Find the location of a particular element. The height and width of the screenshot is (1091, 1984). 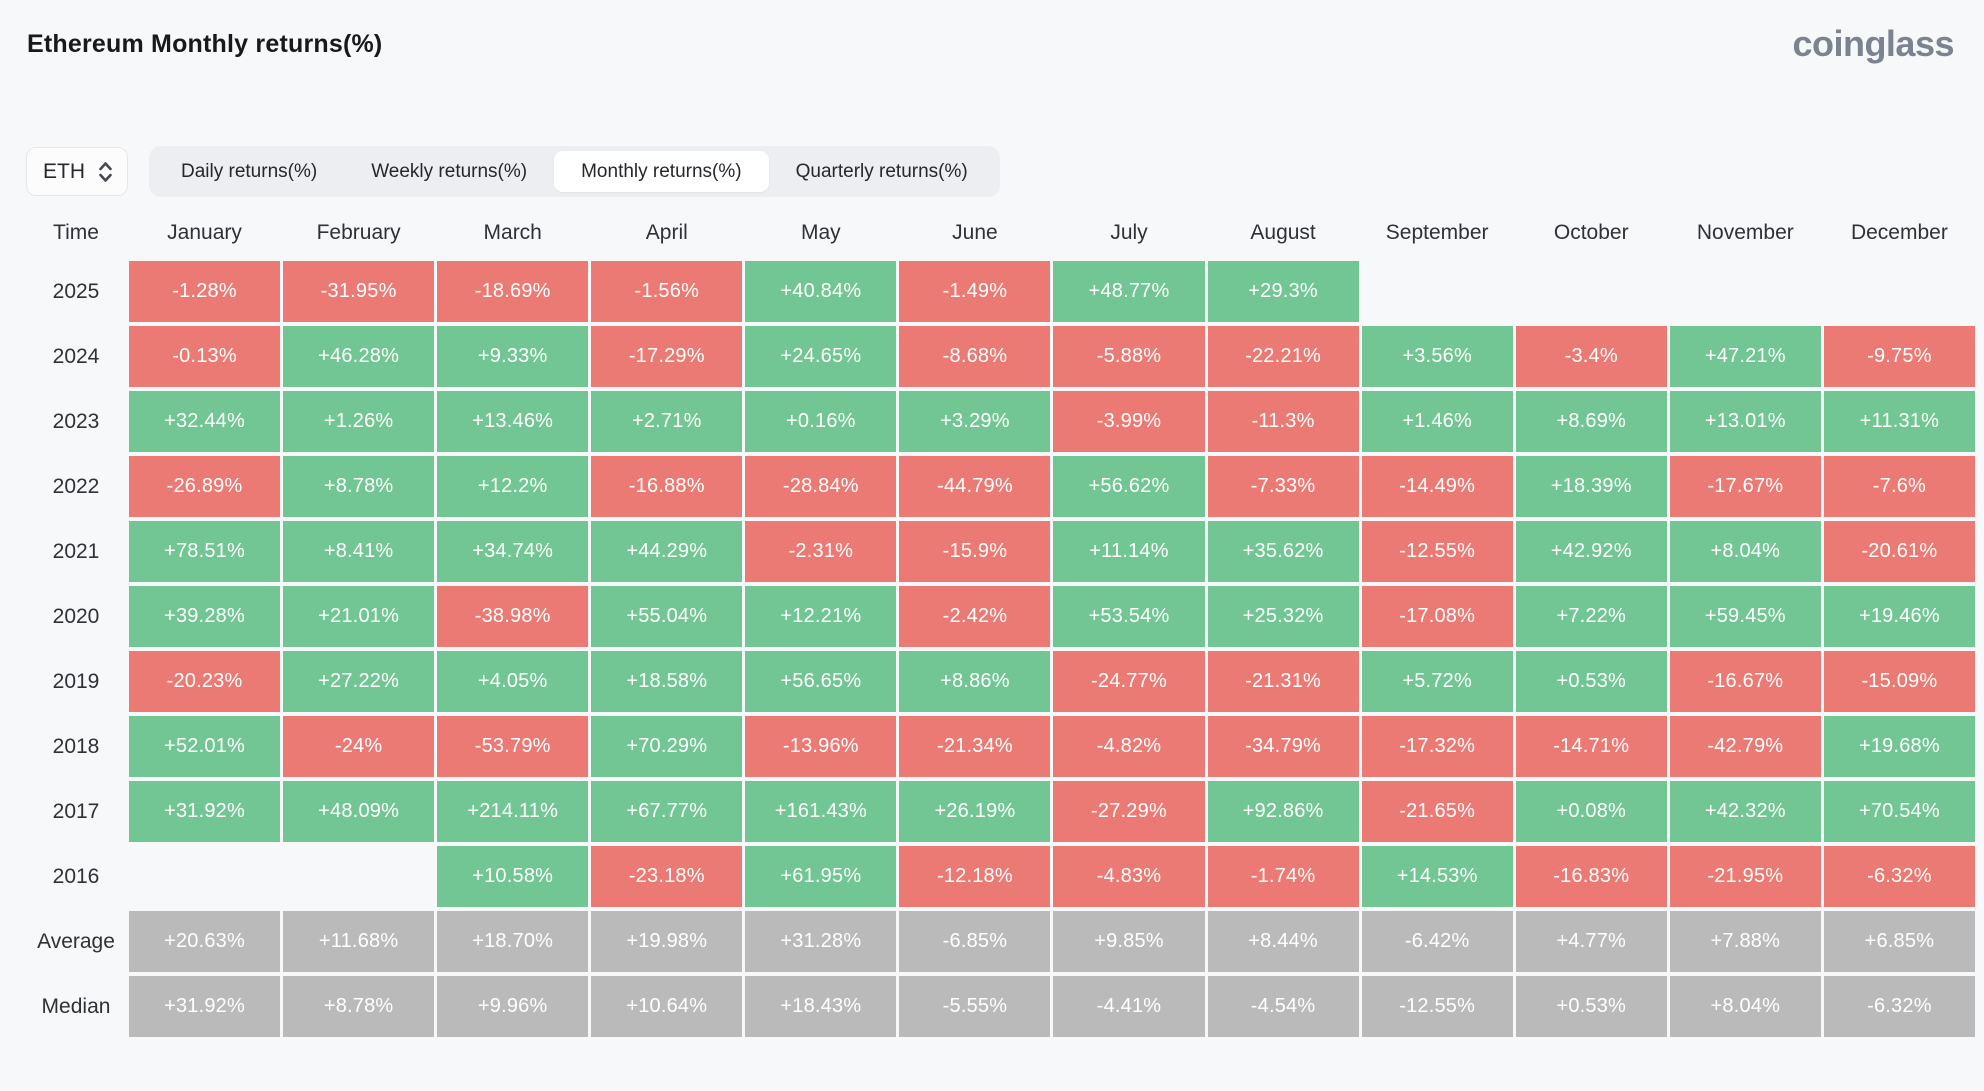

return-cell: -17.67% is located at coordinates (1745, 486).